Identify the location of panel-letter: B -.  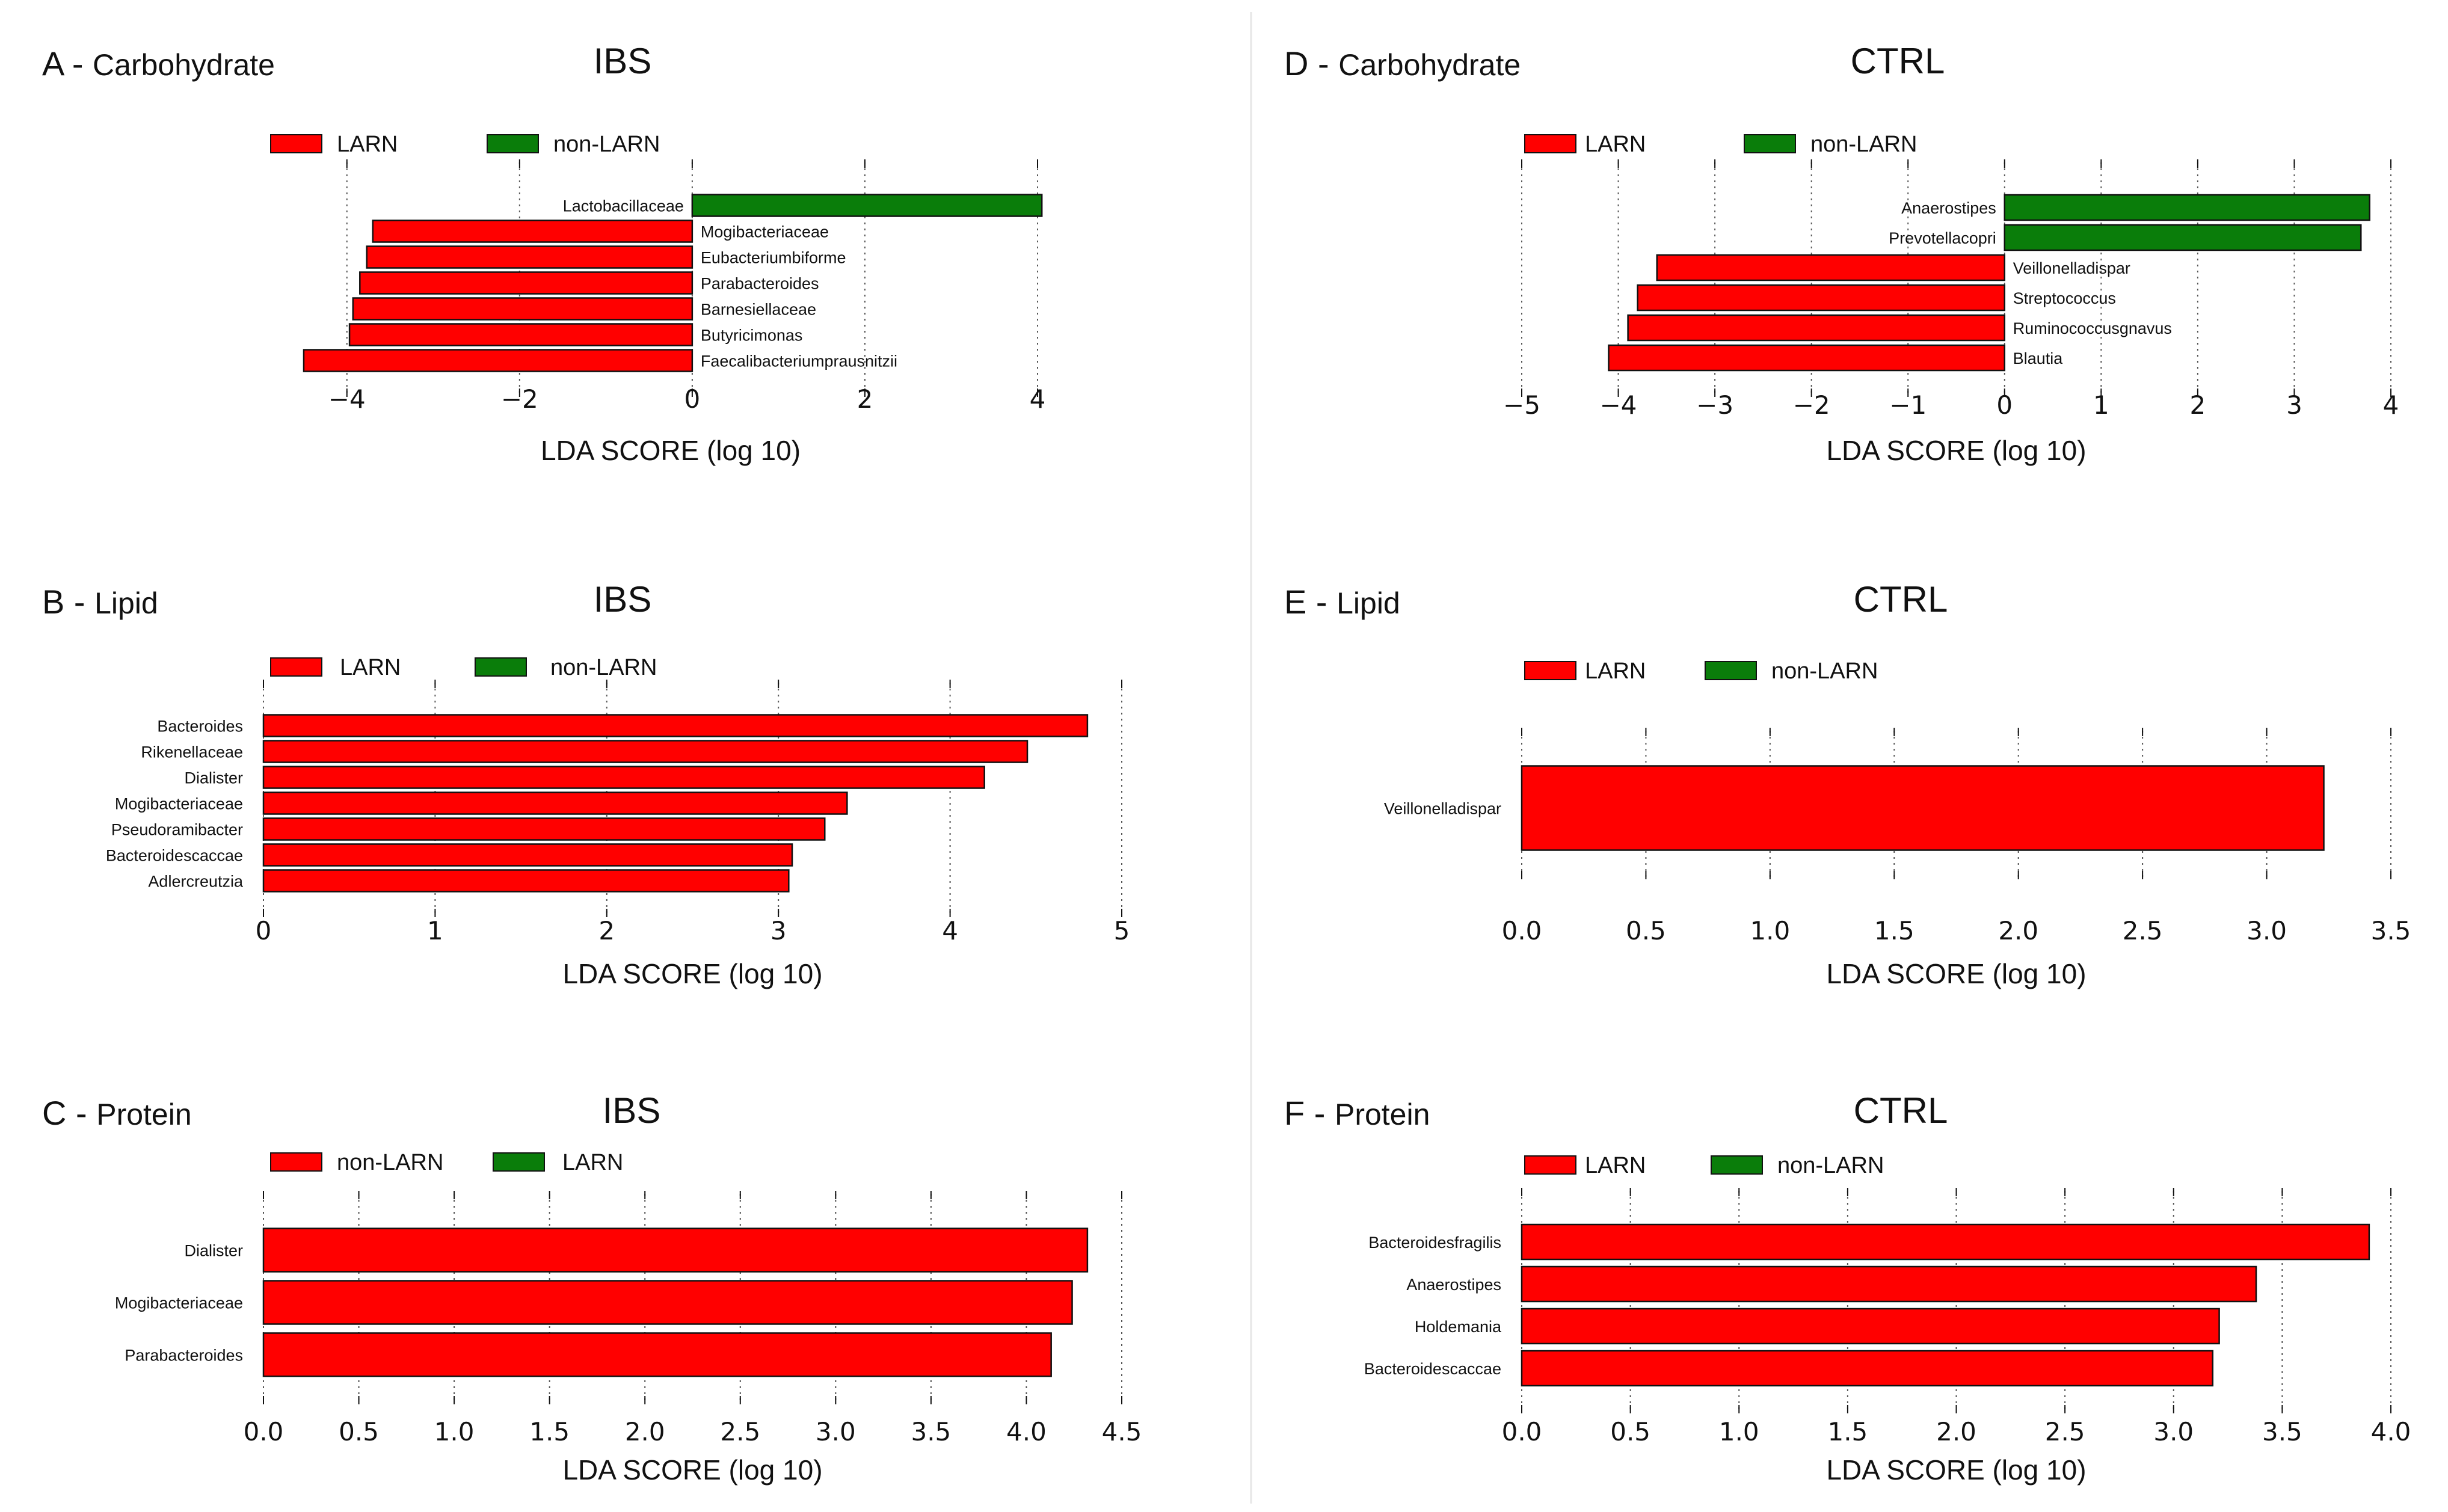
(68, 602).